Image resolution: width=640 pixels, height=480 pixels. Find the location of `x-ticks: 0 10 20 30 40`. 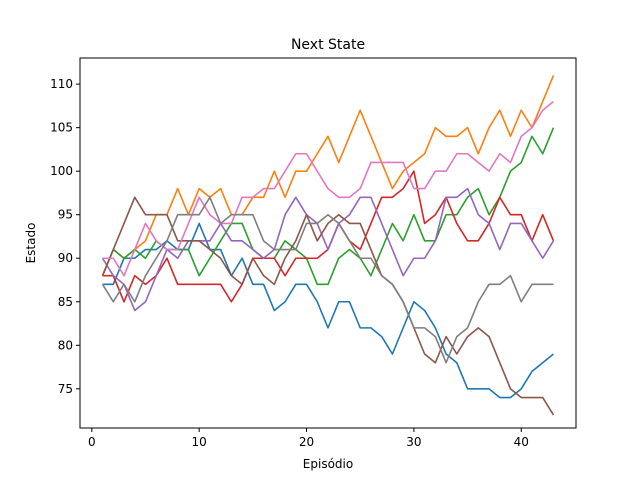

x-ticks: 0 10 20 30 40 is located at coordinates (308, 438).